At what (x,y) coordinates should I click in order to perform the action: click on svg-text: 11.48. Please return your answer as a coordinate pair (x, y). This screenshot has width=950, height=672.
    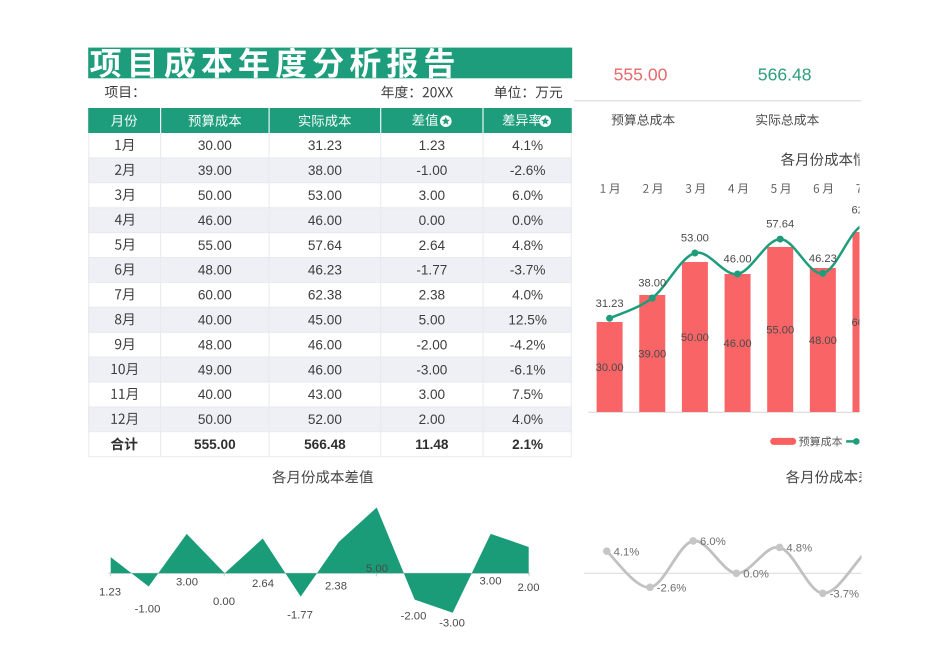
    Looking at the image, I should click on (432, 444).